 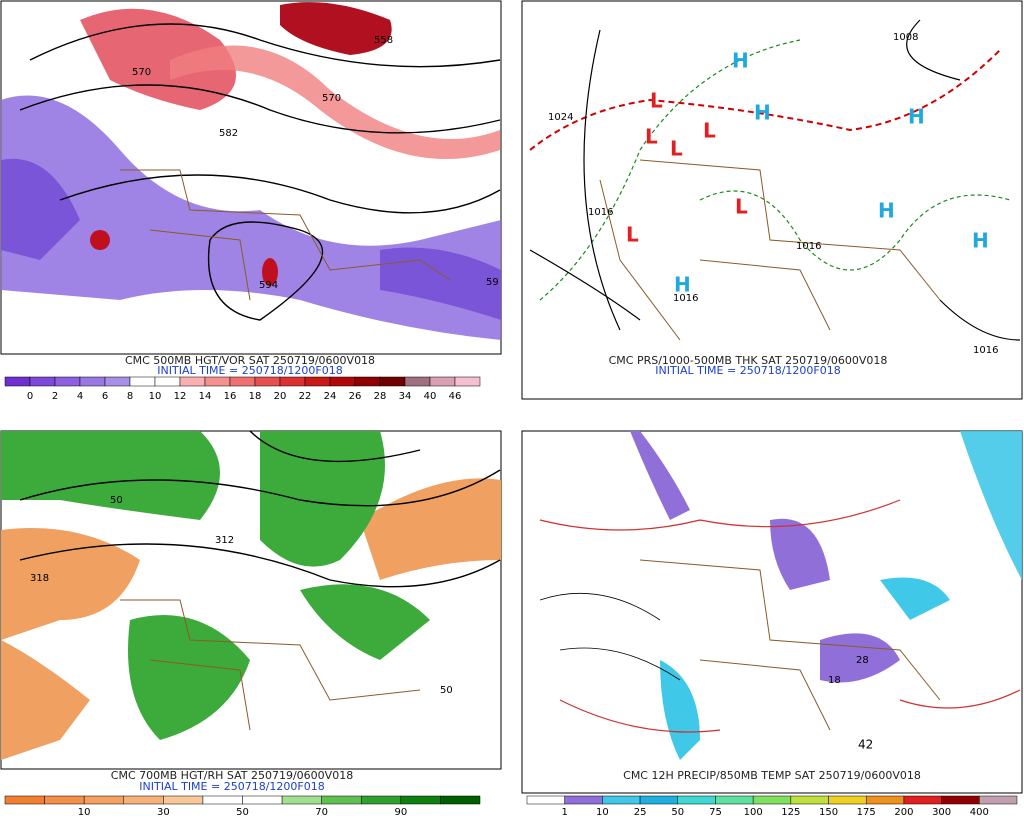 I want to click on contour-label: 594, so click(x=268, y=285).